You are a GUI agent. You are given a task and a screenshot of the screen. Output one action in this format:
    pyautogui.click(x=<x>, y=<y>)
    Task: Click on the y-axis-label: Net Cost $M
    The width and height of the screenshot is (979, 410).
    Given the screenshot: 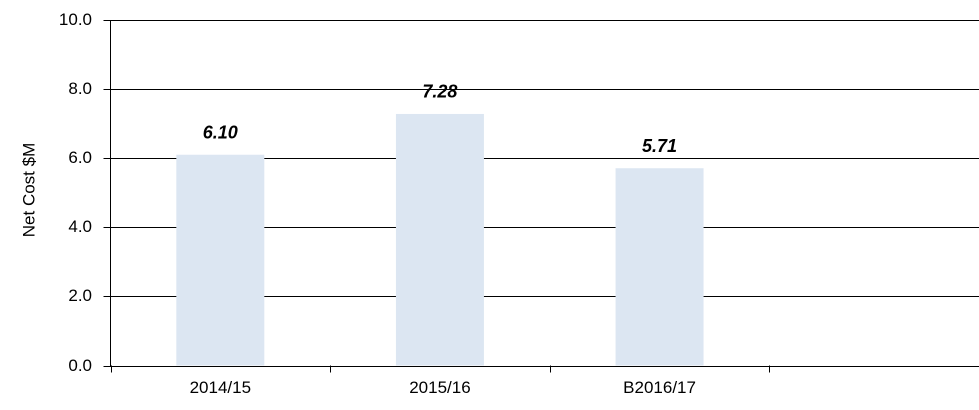 What is the action you would take?
    pyautogui.click(x=28, y=190)
    